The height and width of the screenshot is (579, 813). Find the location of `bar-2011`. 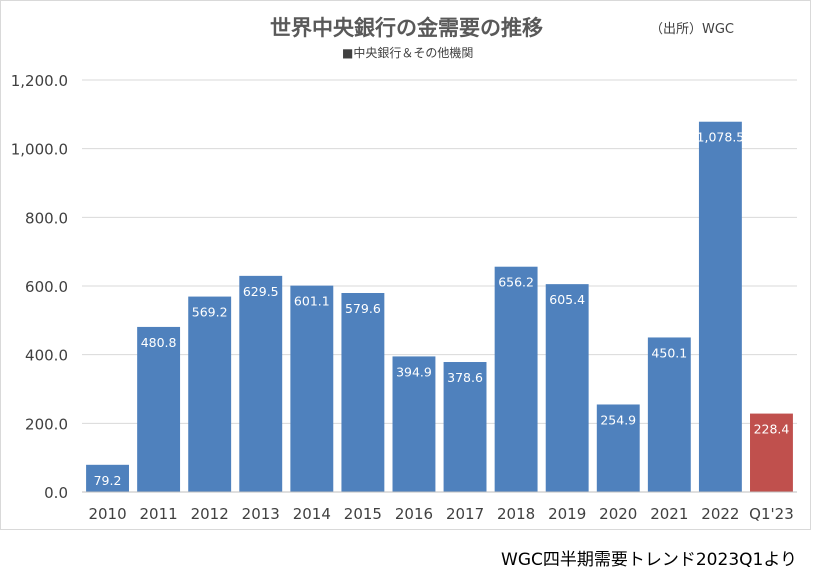

bar-2011 is located at coordinates (159, 409).